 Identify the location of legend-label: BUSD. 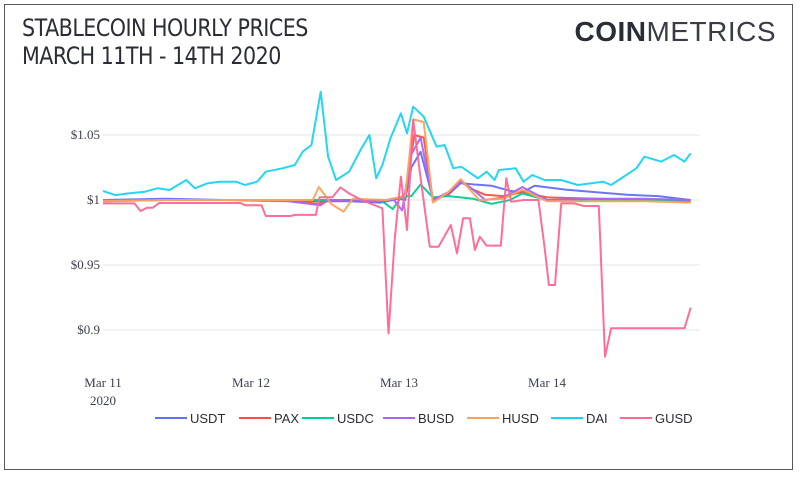
(436, 418).